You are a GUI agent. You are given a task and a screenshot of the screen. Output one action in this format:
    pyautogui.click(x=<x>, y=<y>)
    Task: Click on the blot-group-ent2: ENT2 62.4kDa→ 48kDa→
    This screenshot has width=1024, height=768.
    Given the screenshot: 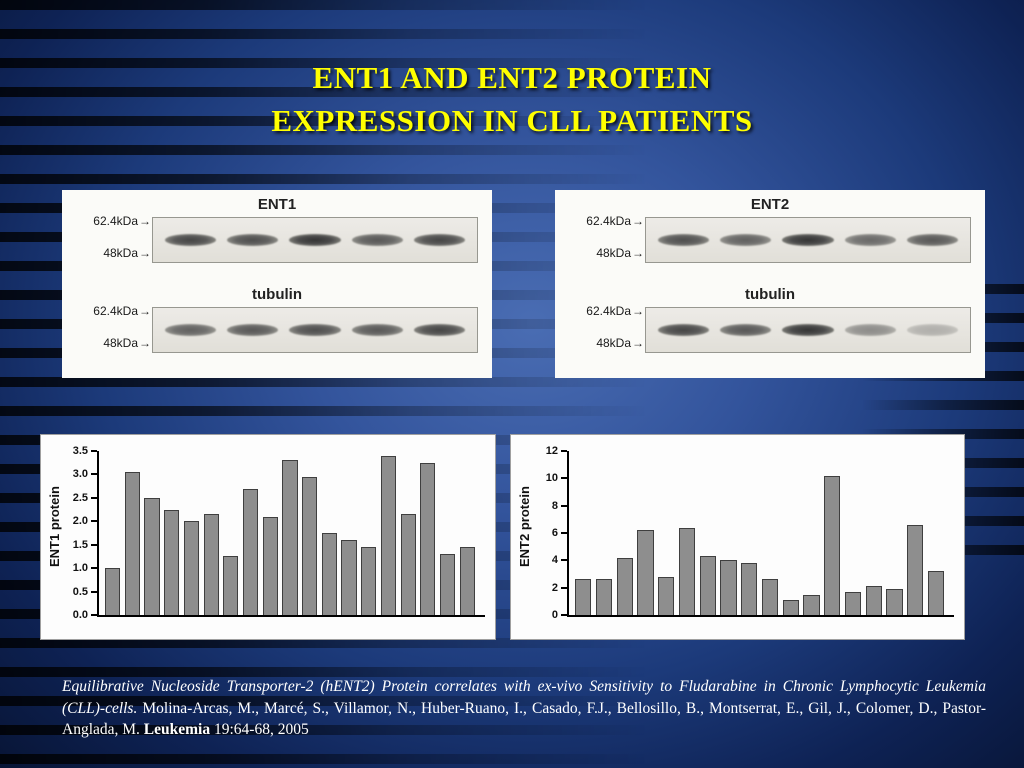 What is the action you would take?
    pyautogui.click(x=770, y=229)
    